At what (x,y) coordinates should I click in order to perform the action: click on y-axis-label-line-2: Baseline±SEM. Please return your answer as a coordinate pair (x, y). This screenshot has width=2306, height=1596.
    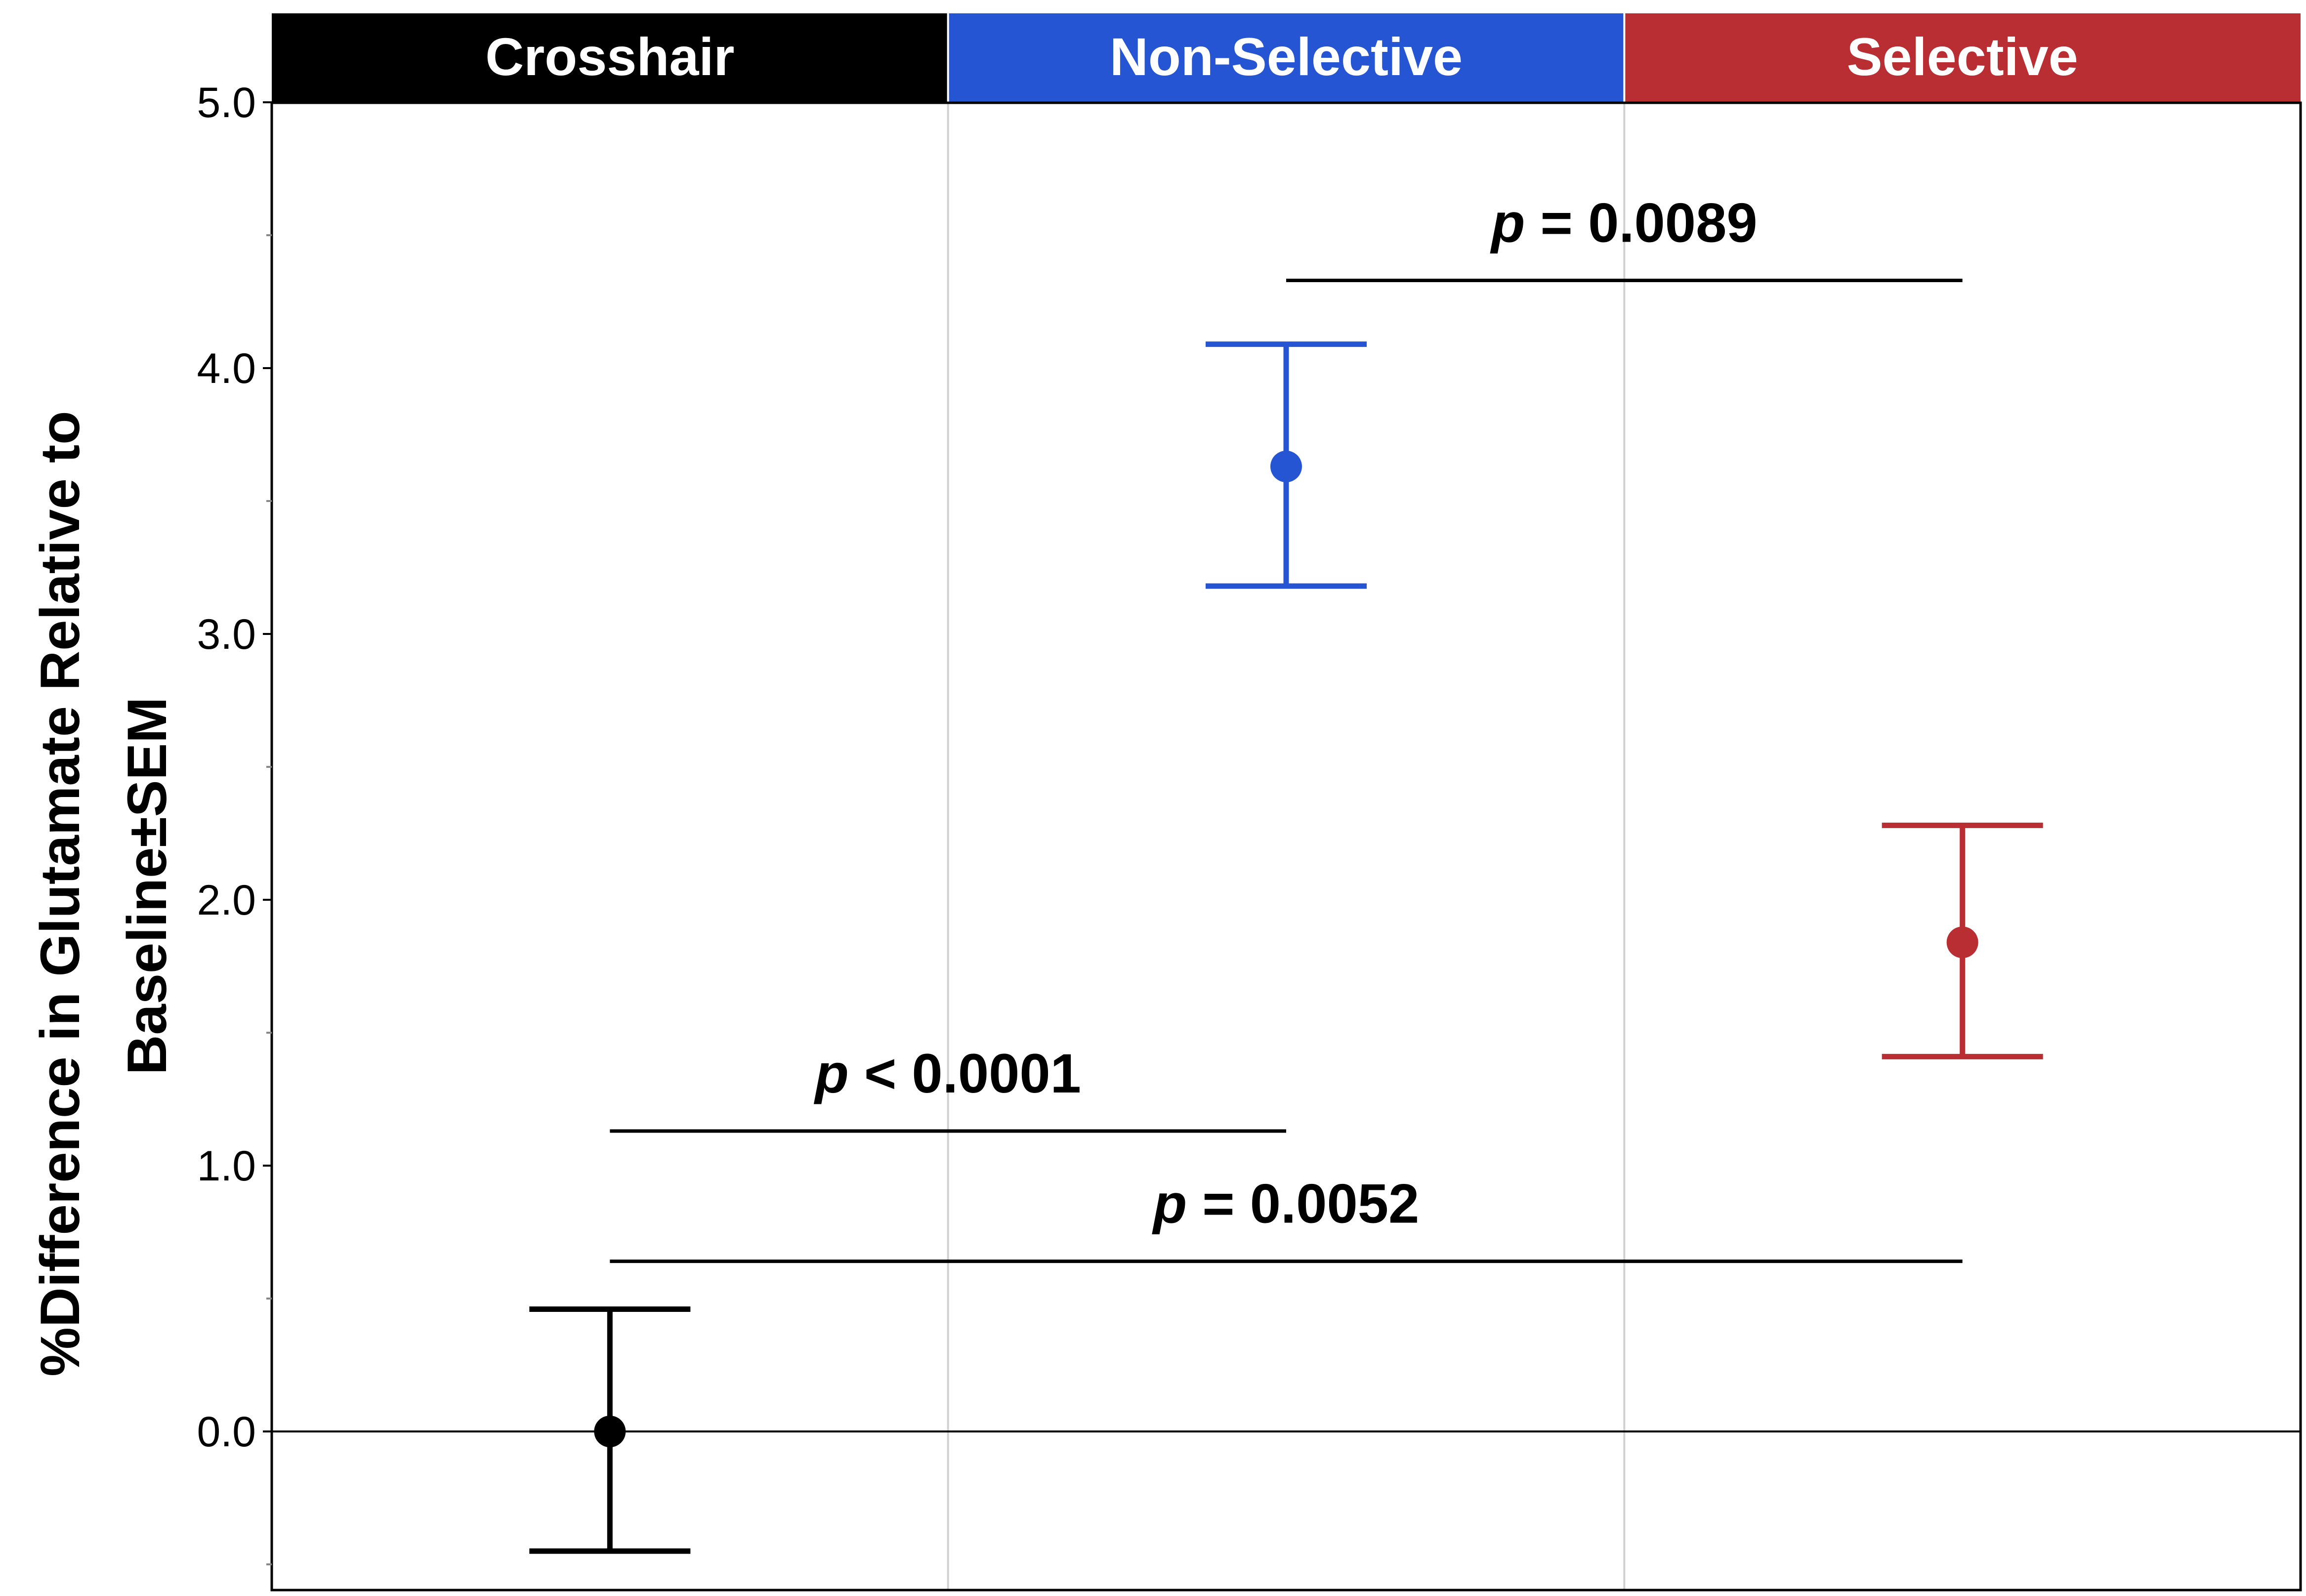
    Looking at the image, I should click on (147, 886).